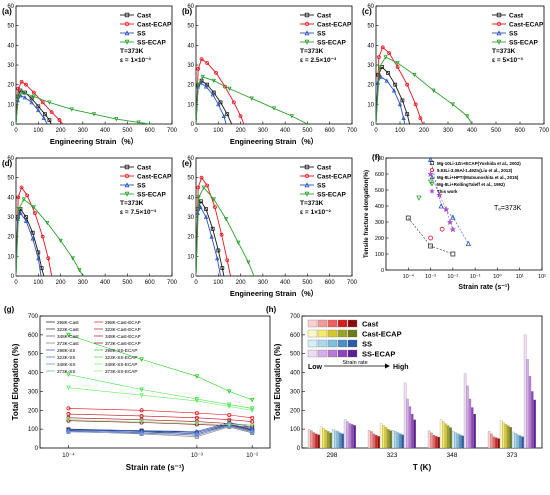 The image size is (550, 495). What do you see at coordinates (155, 382) in the screenshot?
I see `plot-frame` at bounding box center [155, 382].